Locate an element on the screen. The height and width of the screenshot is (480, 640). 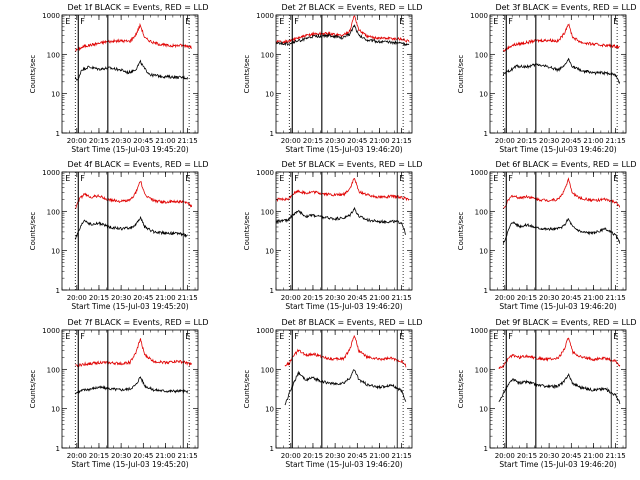
chart-title: Det 9f BLACK = Events, RED = LLD is located at coordinates (565, 322).